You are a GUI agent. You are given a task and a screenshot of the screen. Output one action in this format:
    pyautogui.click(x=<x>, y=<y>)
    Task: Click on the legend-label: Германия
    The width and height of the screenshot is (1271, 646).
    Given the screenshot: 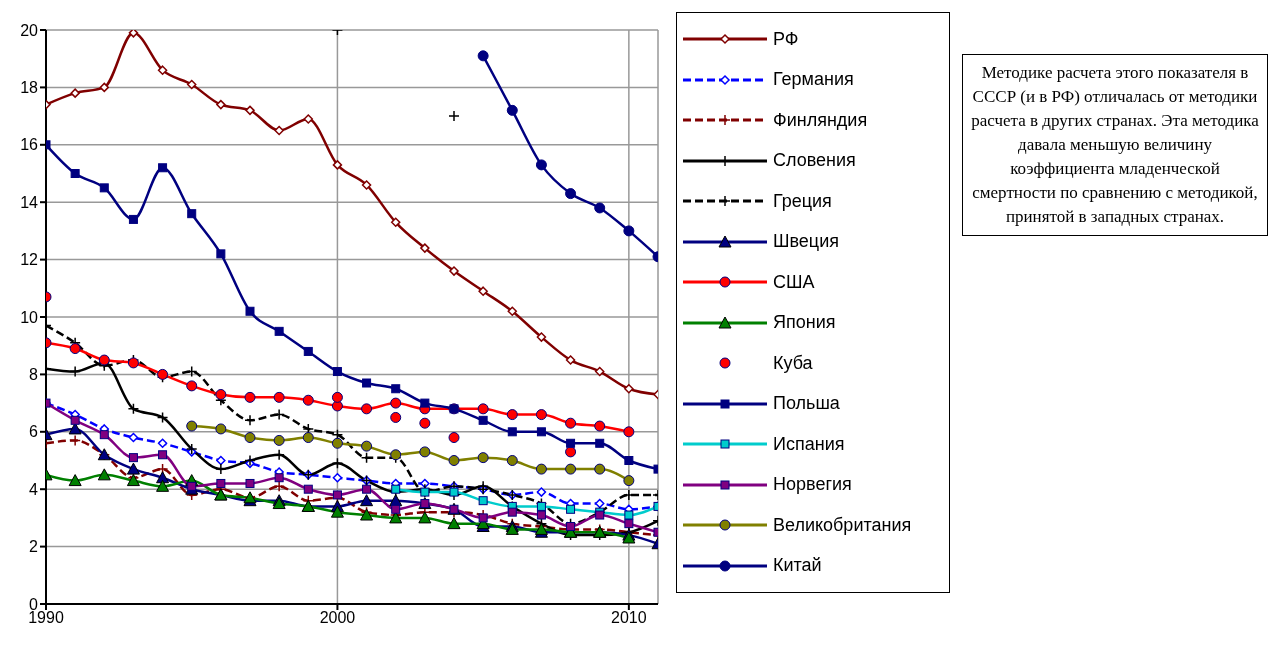 What is the action you would take?
    pyautogui.click(x=813, y=80)
    